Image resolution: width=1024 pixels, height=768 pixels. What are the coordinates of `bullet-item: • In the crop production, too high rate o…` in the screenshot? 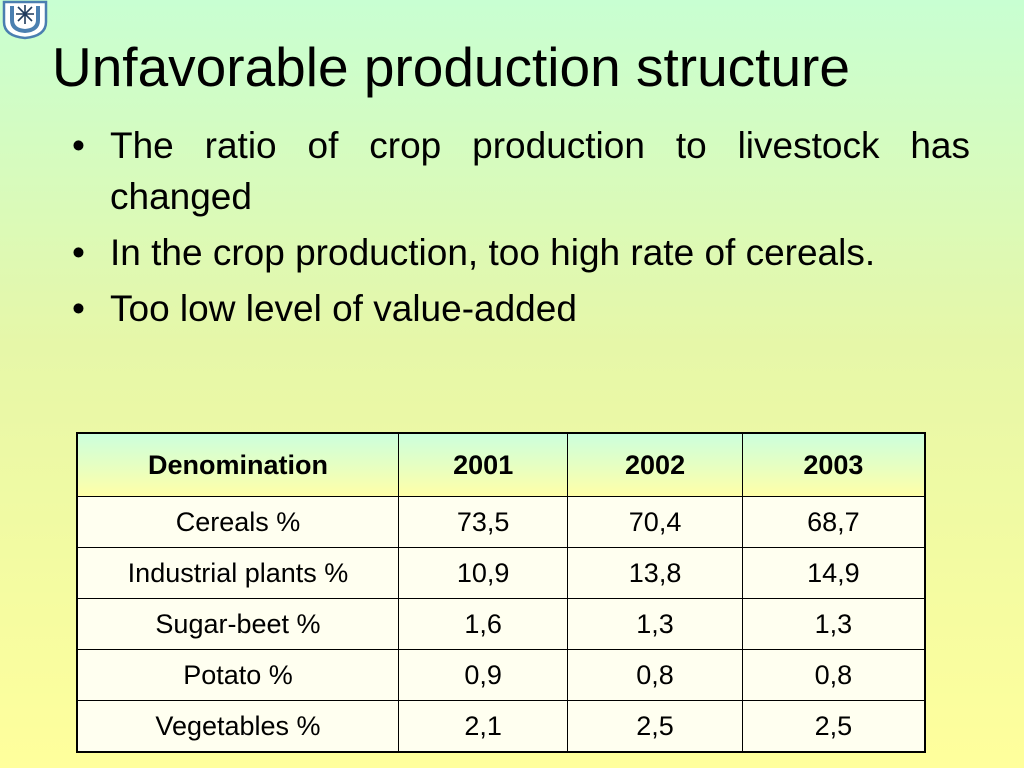 It's located at (521, 252).